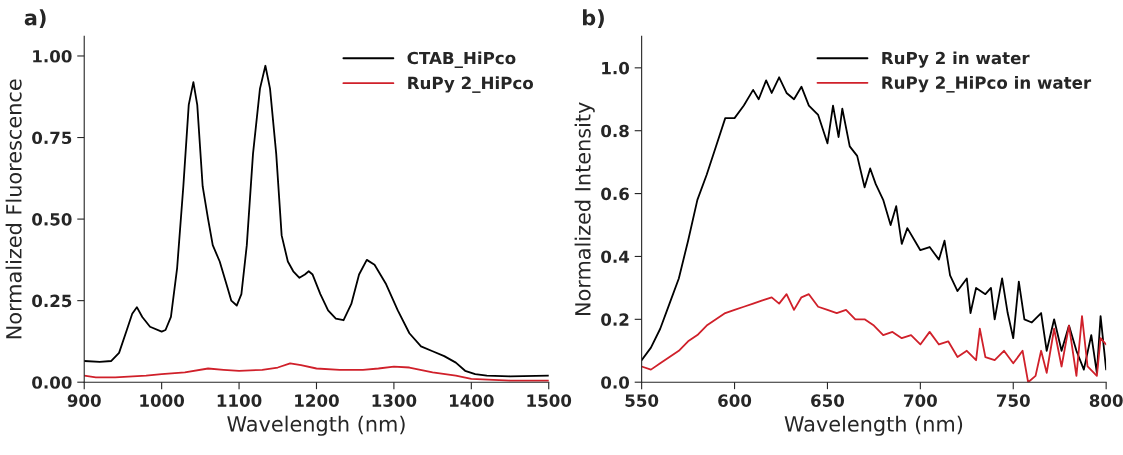  What do you see at coordinates (920, 400) in the screenshot?
I see `x-tick-label: 700` at bounding box center [920, 400].